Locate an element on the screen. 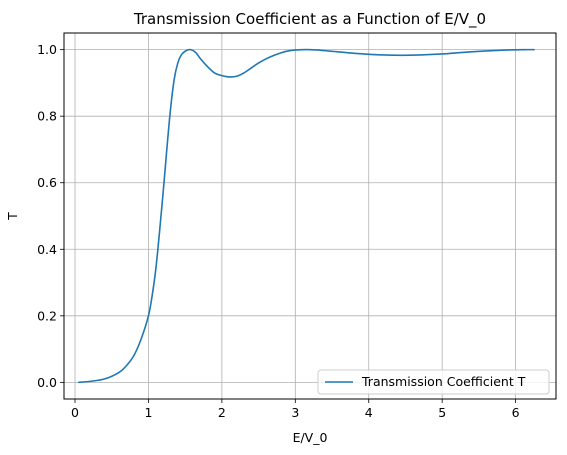  y-tick-label: 0.8 is located at coordinates (47, 116).